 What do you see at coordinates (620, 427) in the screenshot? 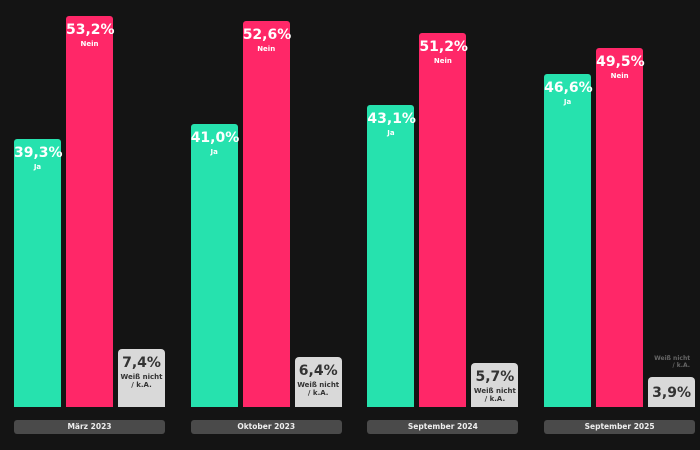
I see `category-label: September 2025` at bounding box center [620, 427].